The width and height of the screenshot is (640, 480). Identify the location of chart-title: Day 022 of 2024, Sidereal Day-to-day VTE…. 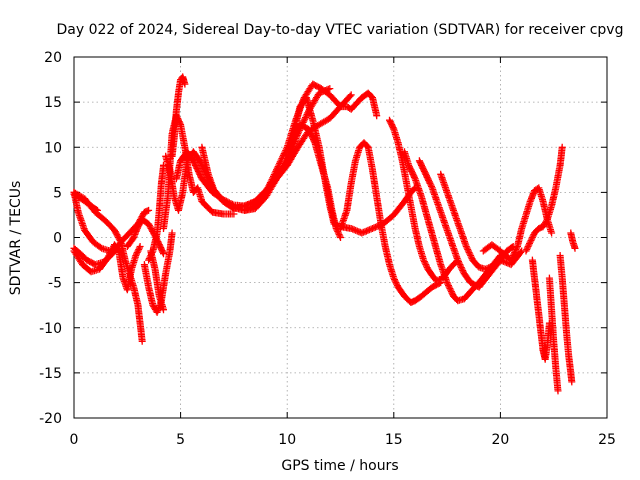
(340, 30).